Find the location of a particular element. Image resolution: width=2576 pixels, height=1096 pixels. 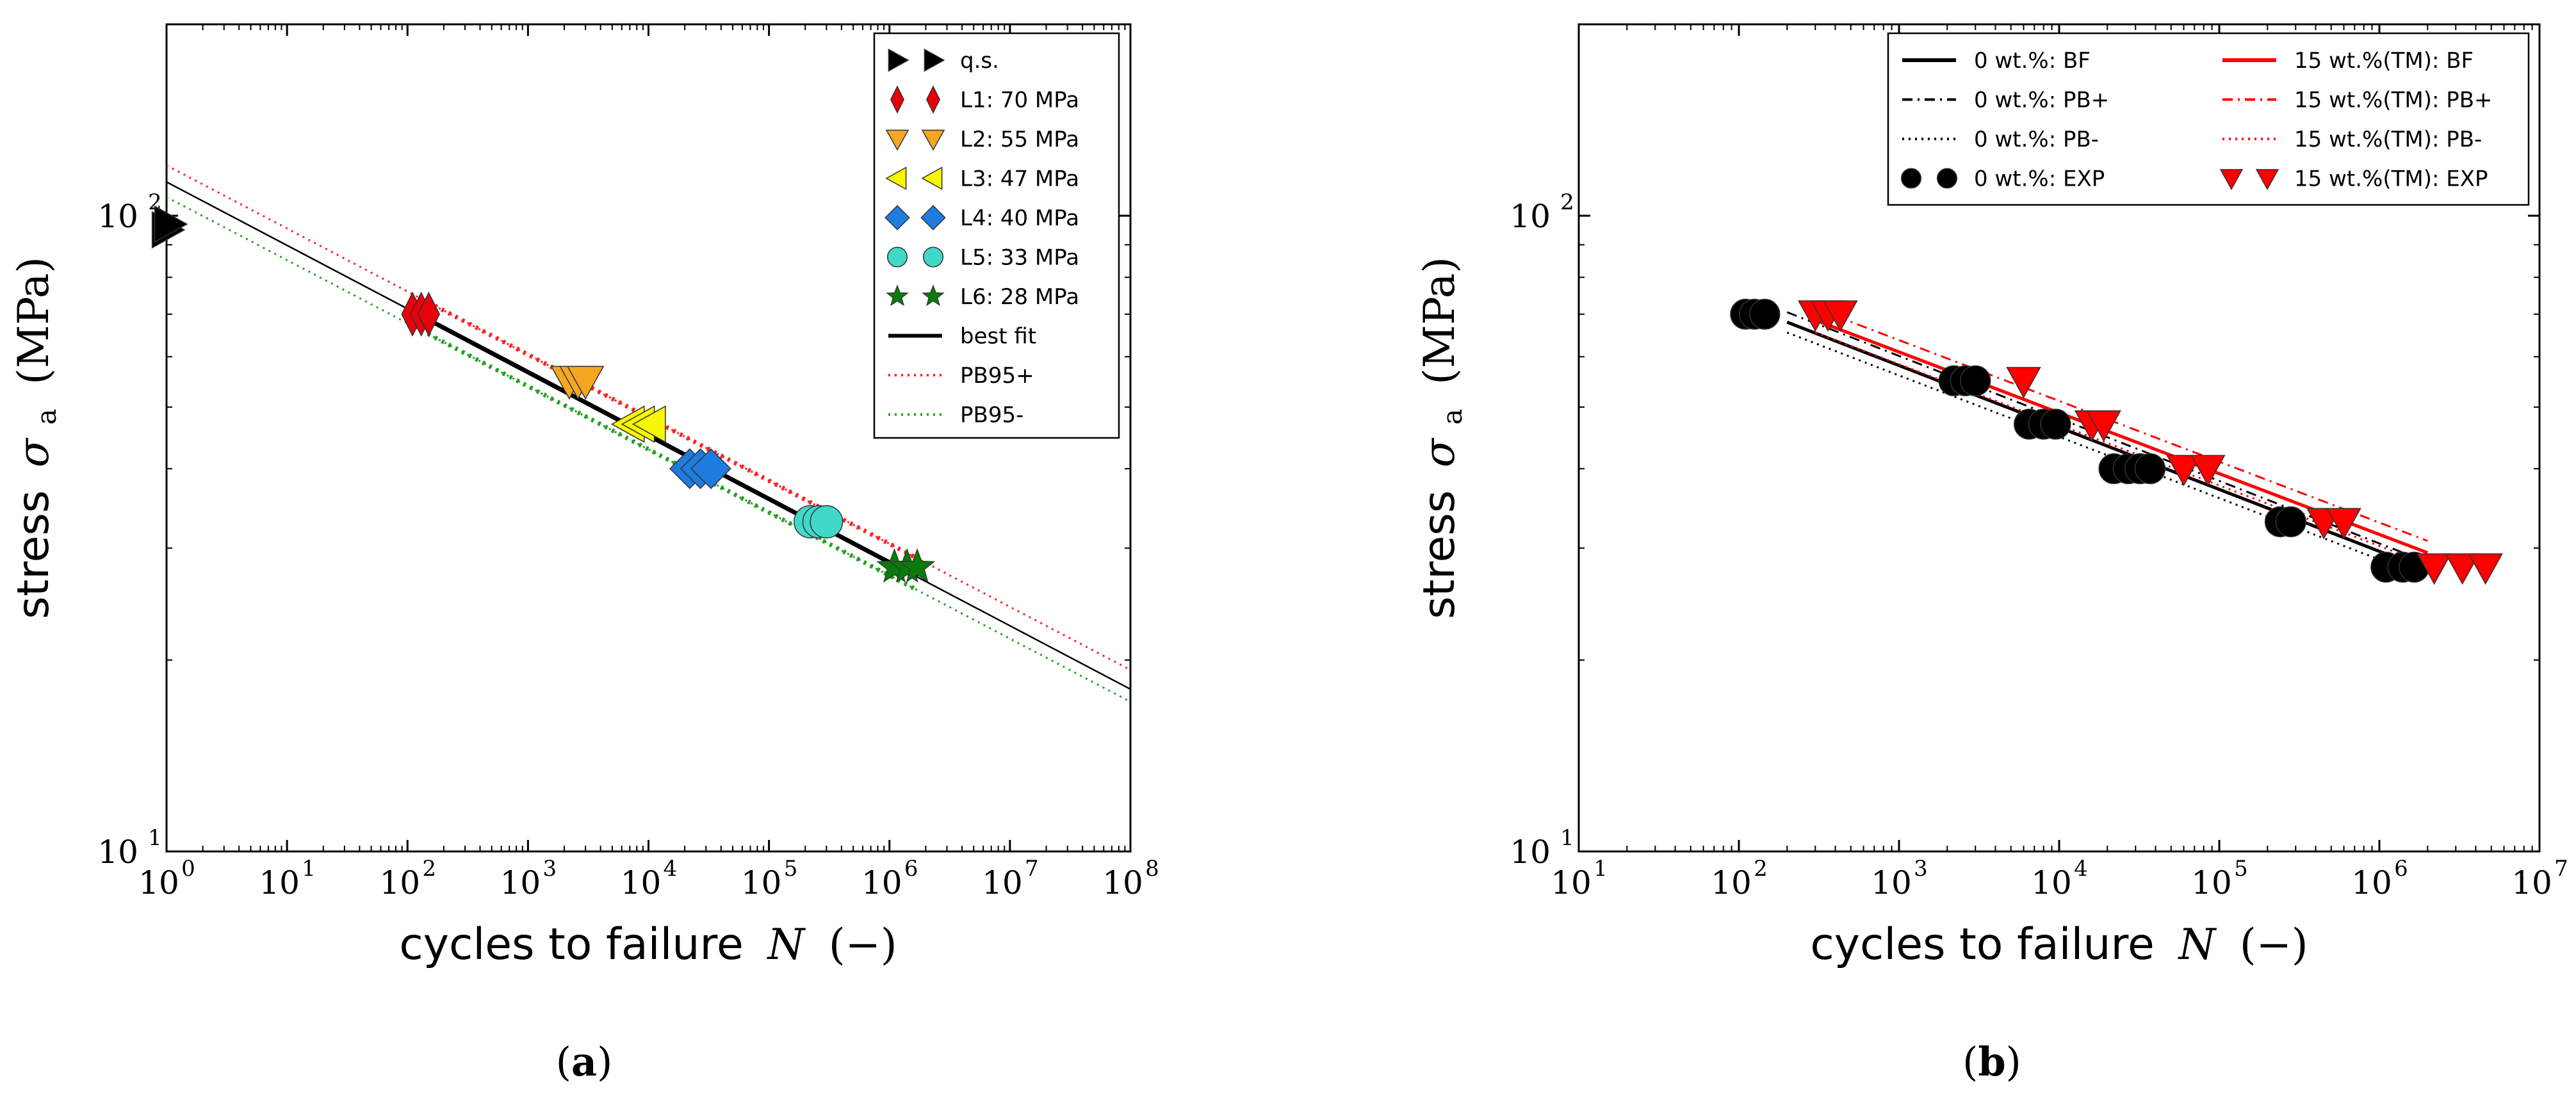

panel-a-x-axis-label: cycles to failure N (−) is located at coordinates (648, 945).